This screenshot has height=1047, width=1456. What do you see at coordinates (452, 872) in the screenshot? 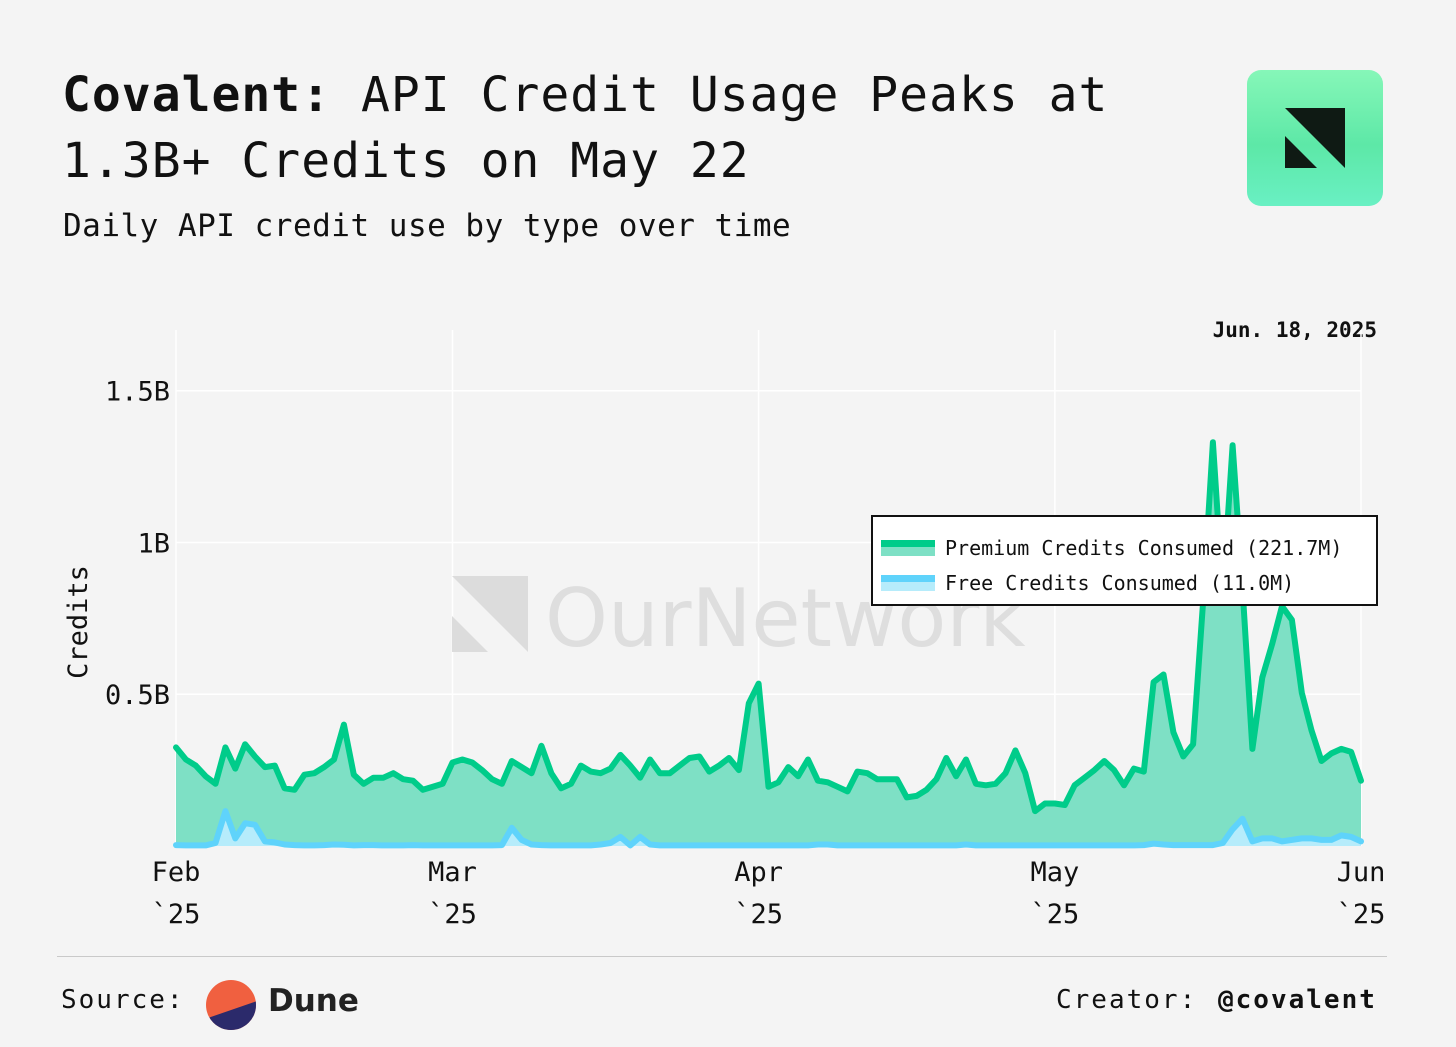
I see `x-tick-label: Mar` at bounding box center [452, 872].